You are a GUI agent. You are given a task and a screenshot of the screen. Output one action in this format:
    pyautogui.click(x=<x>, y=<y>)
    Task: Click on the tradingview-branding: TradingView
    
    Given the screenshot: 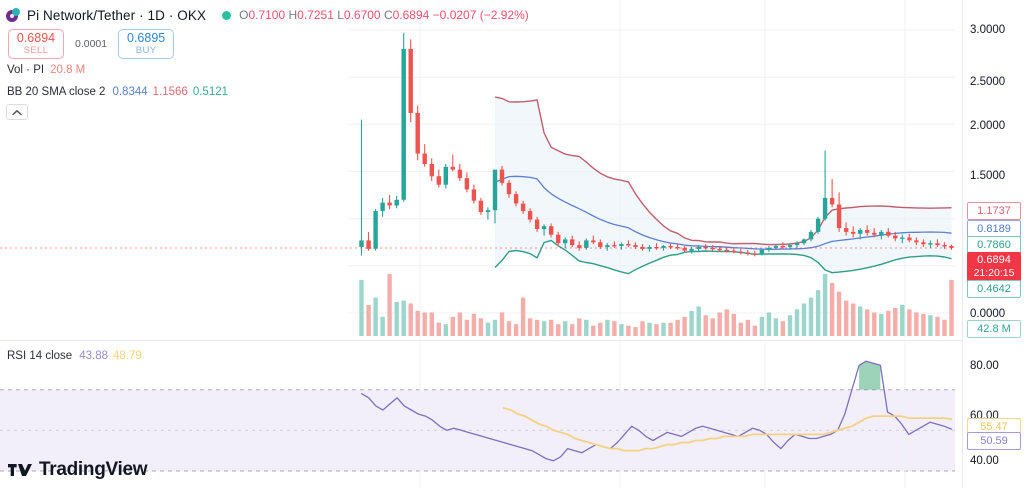 What is the action you would take?
    pyautogui.click(x=78, y=470)
    